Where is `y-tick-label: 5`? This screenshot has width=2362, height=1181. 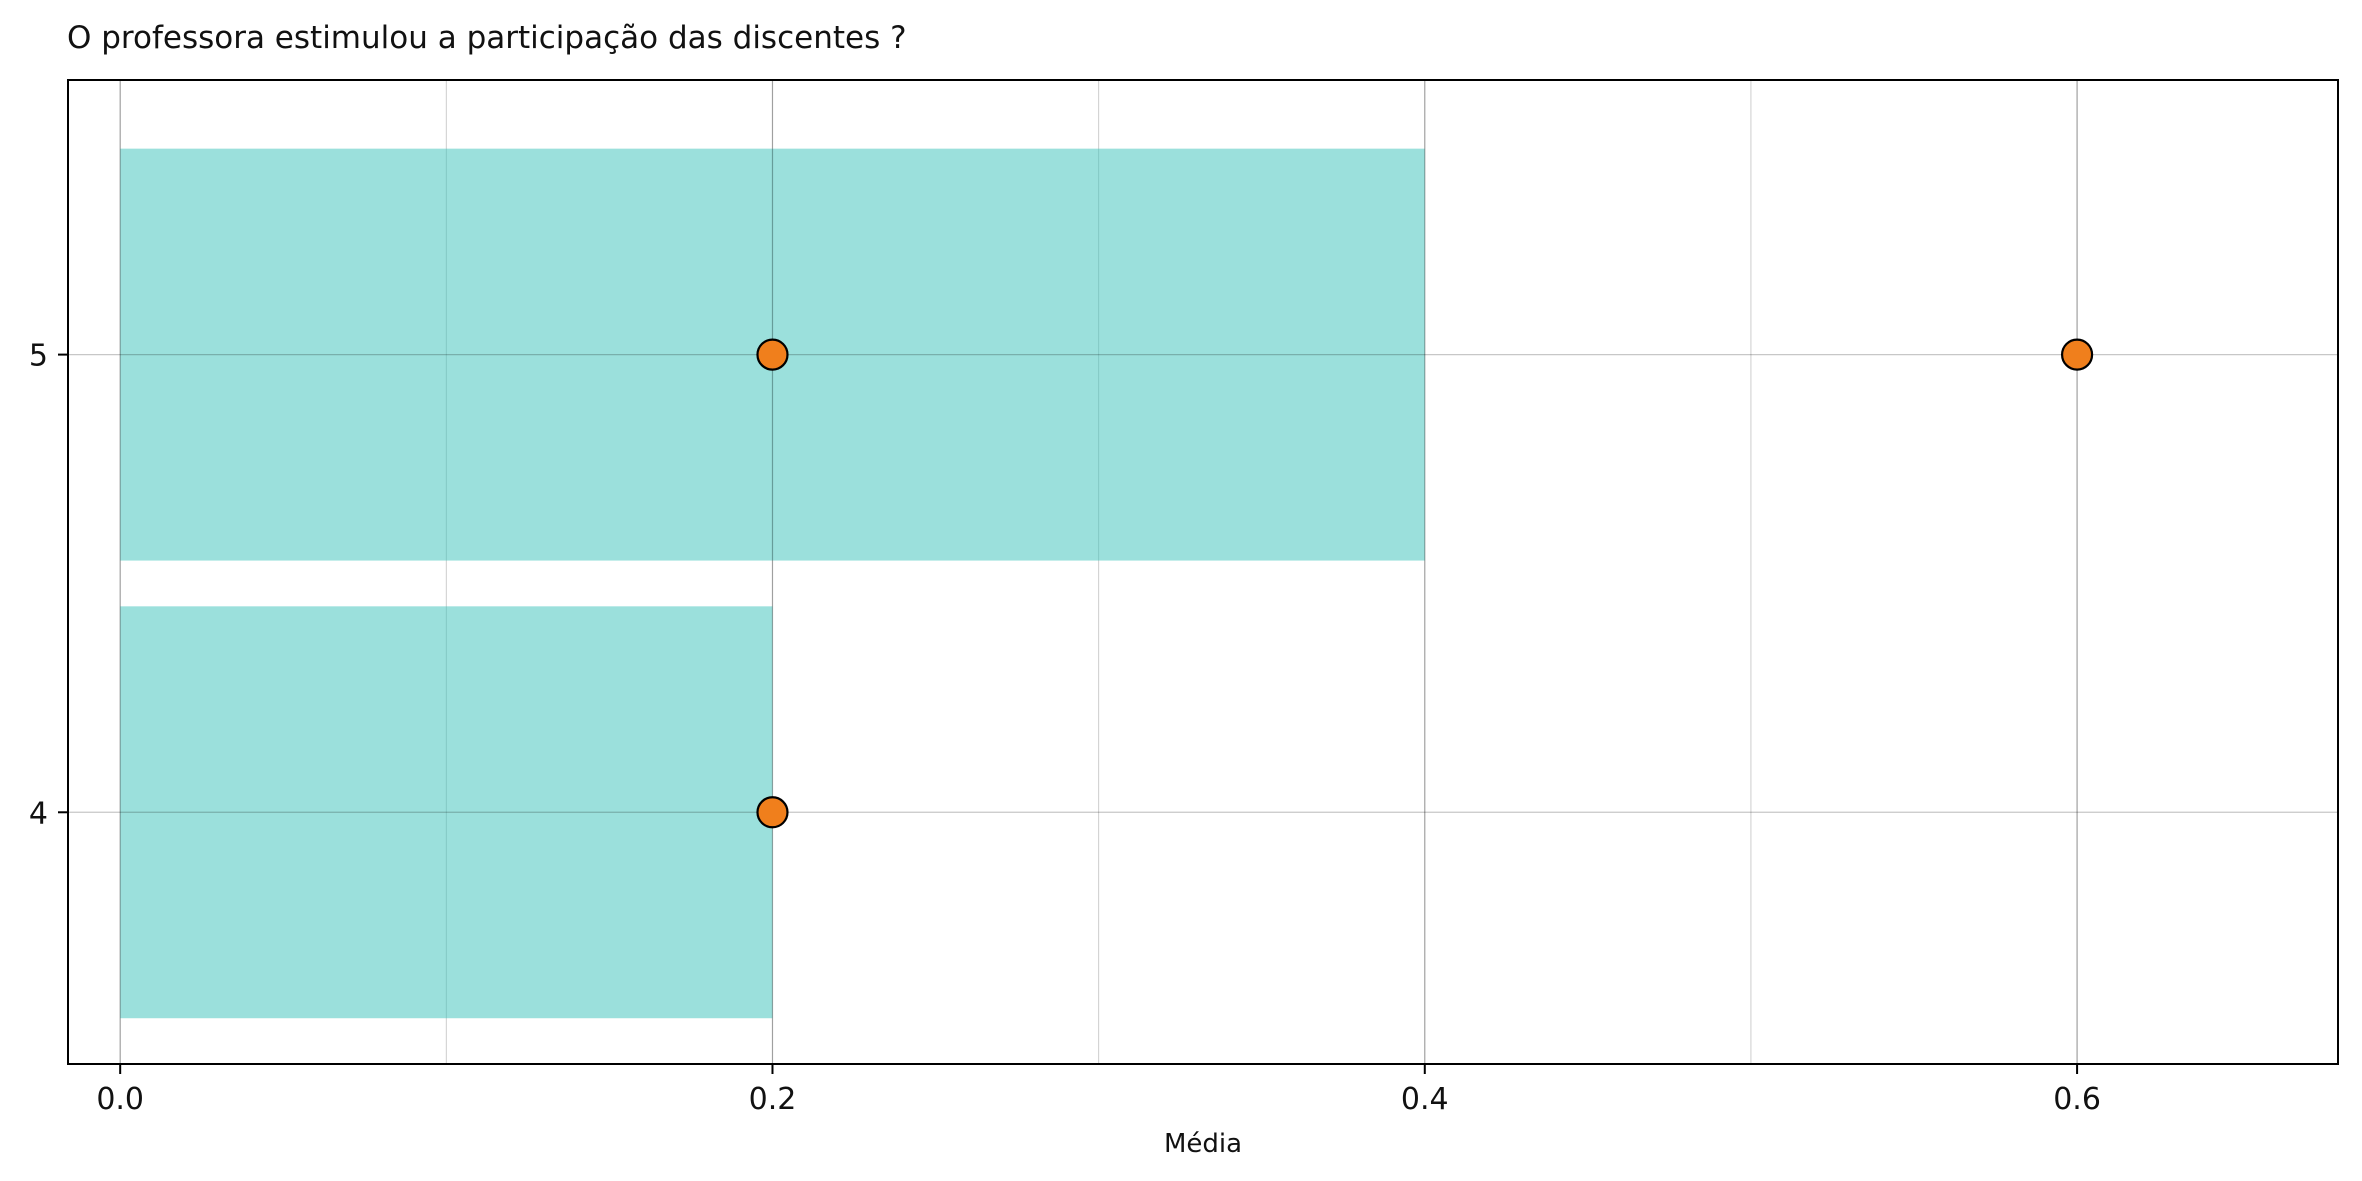
y-tick-label: 5 is located at coordinates (38, 356).